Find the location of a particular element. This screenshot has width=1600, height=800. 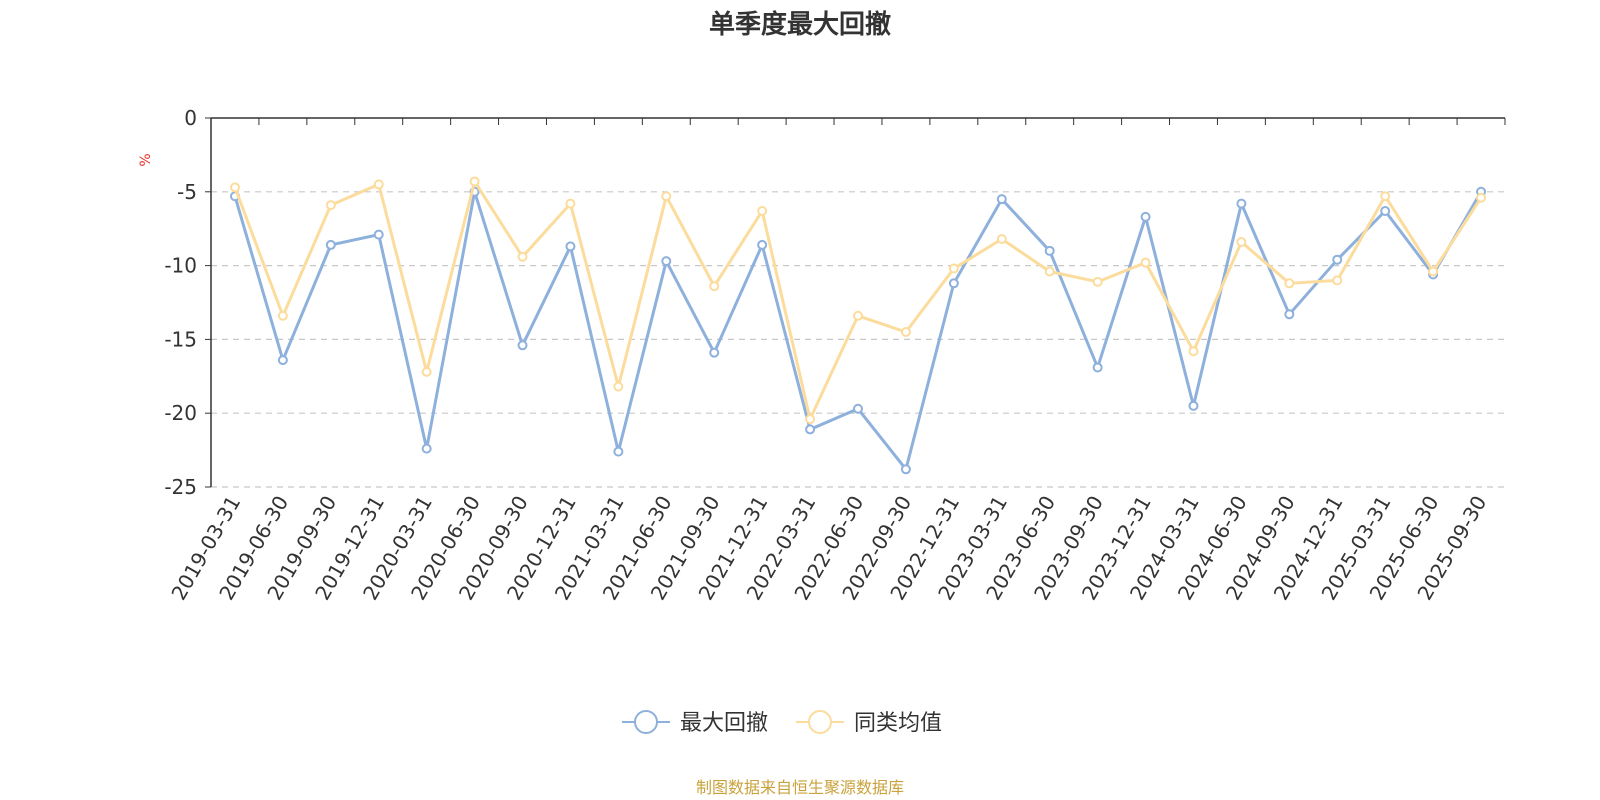

data-source-note: 制图数据来自恒生聚源数据库 is located at coordinates (800, 787).